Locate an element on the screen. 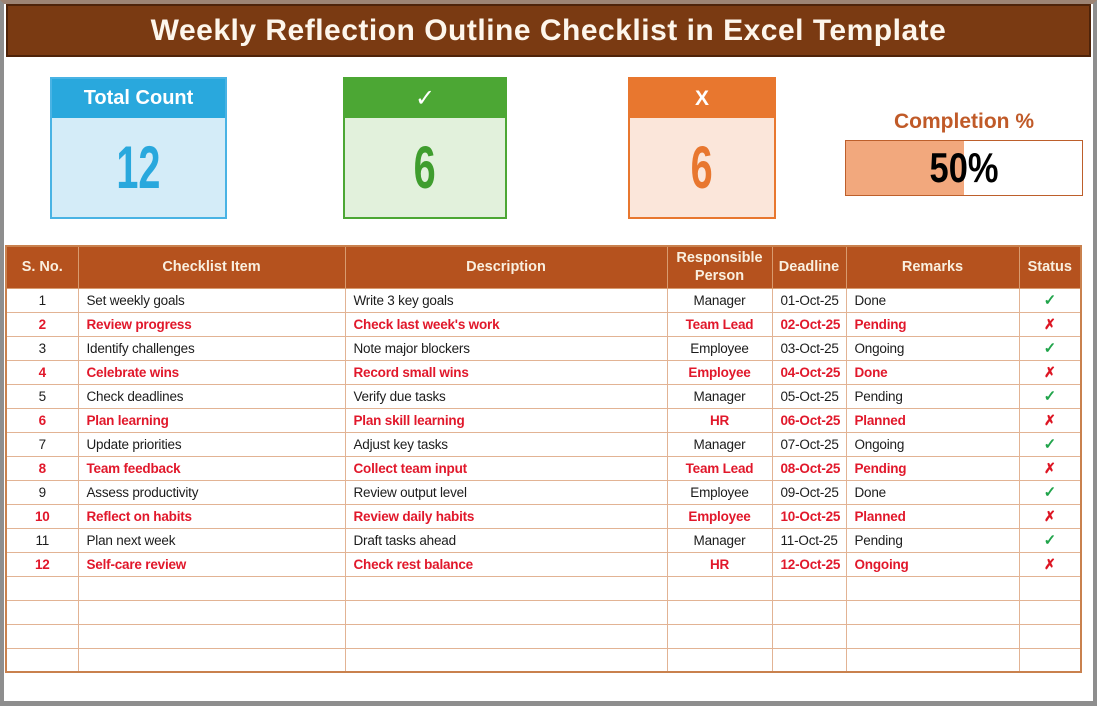 The width and height of the screenshot is (1097, 706). cell-sno: 5 is located at coordinates (42, 396).